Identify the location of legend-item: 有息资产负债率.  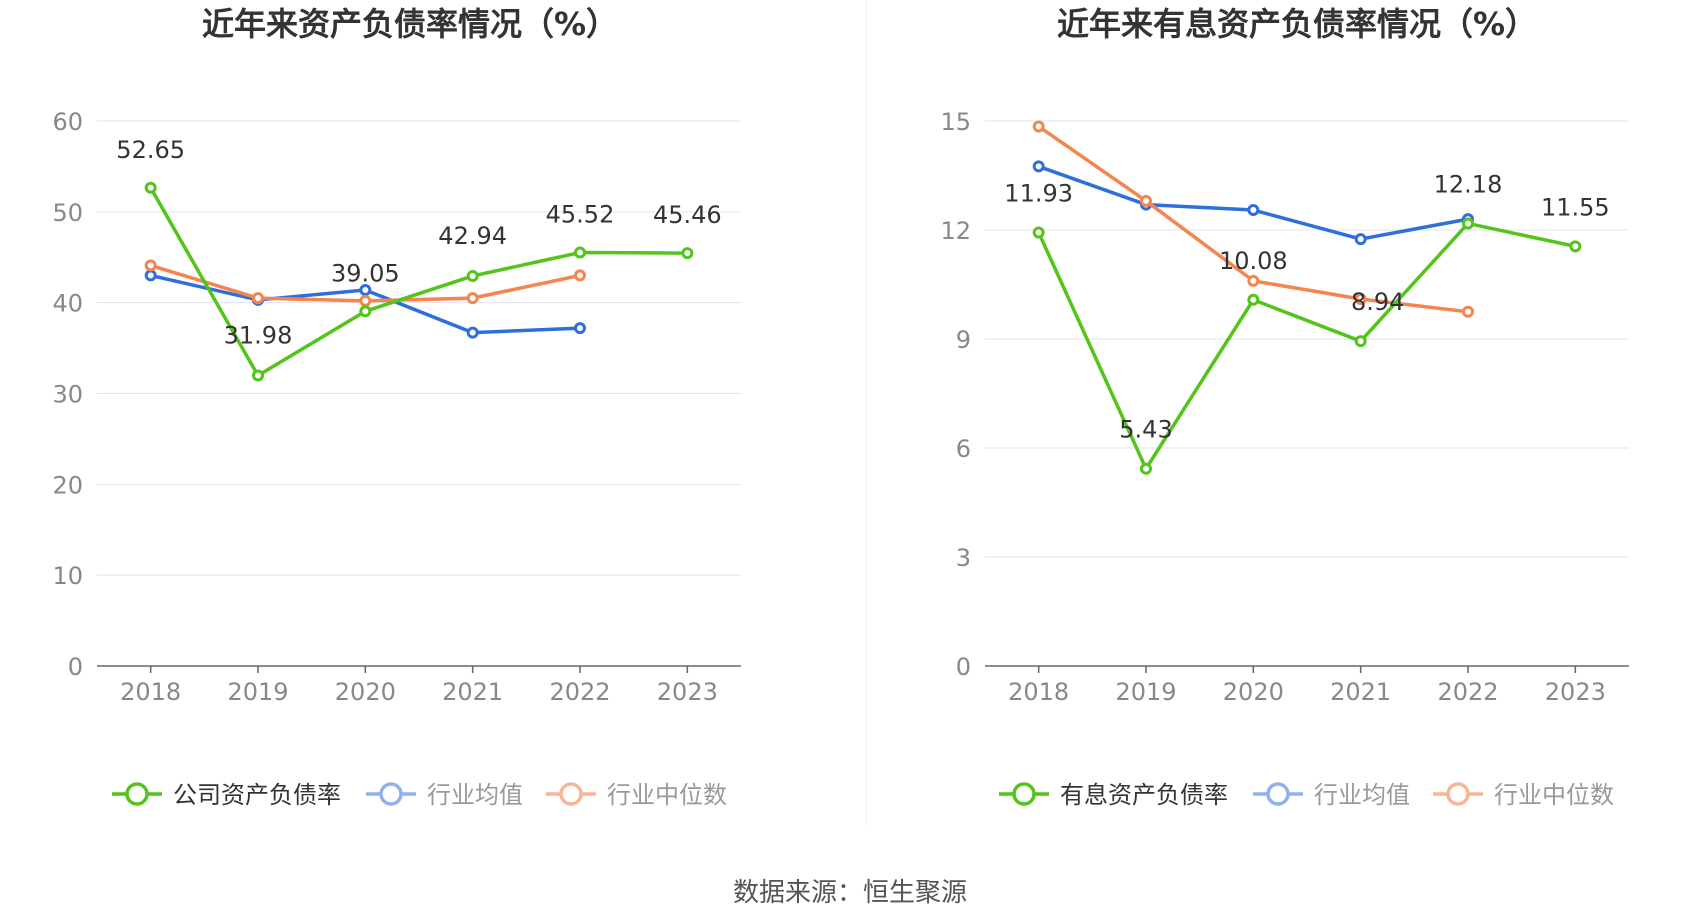
(1113, 795).